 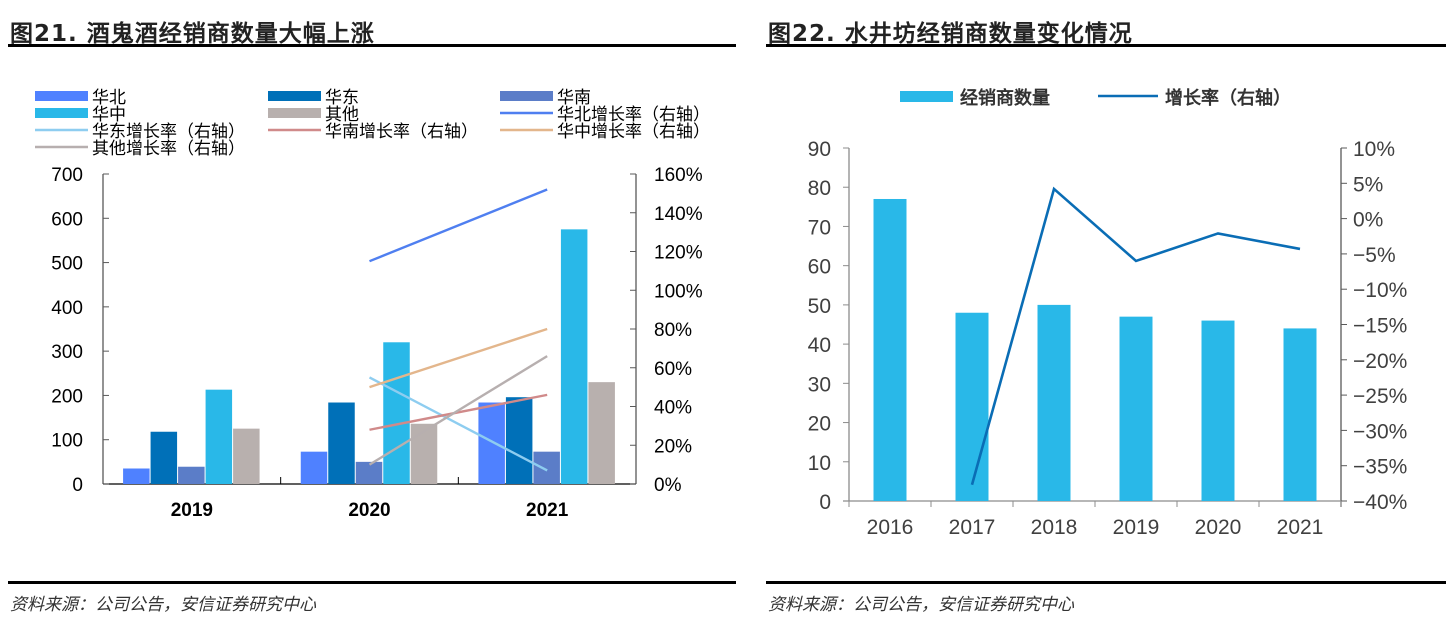 I want to click on y2-tick-label: 80%, so click(x=673, y=330).